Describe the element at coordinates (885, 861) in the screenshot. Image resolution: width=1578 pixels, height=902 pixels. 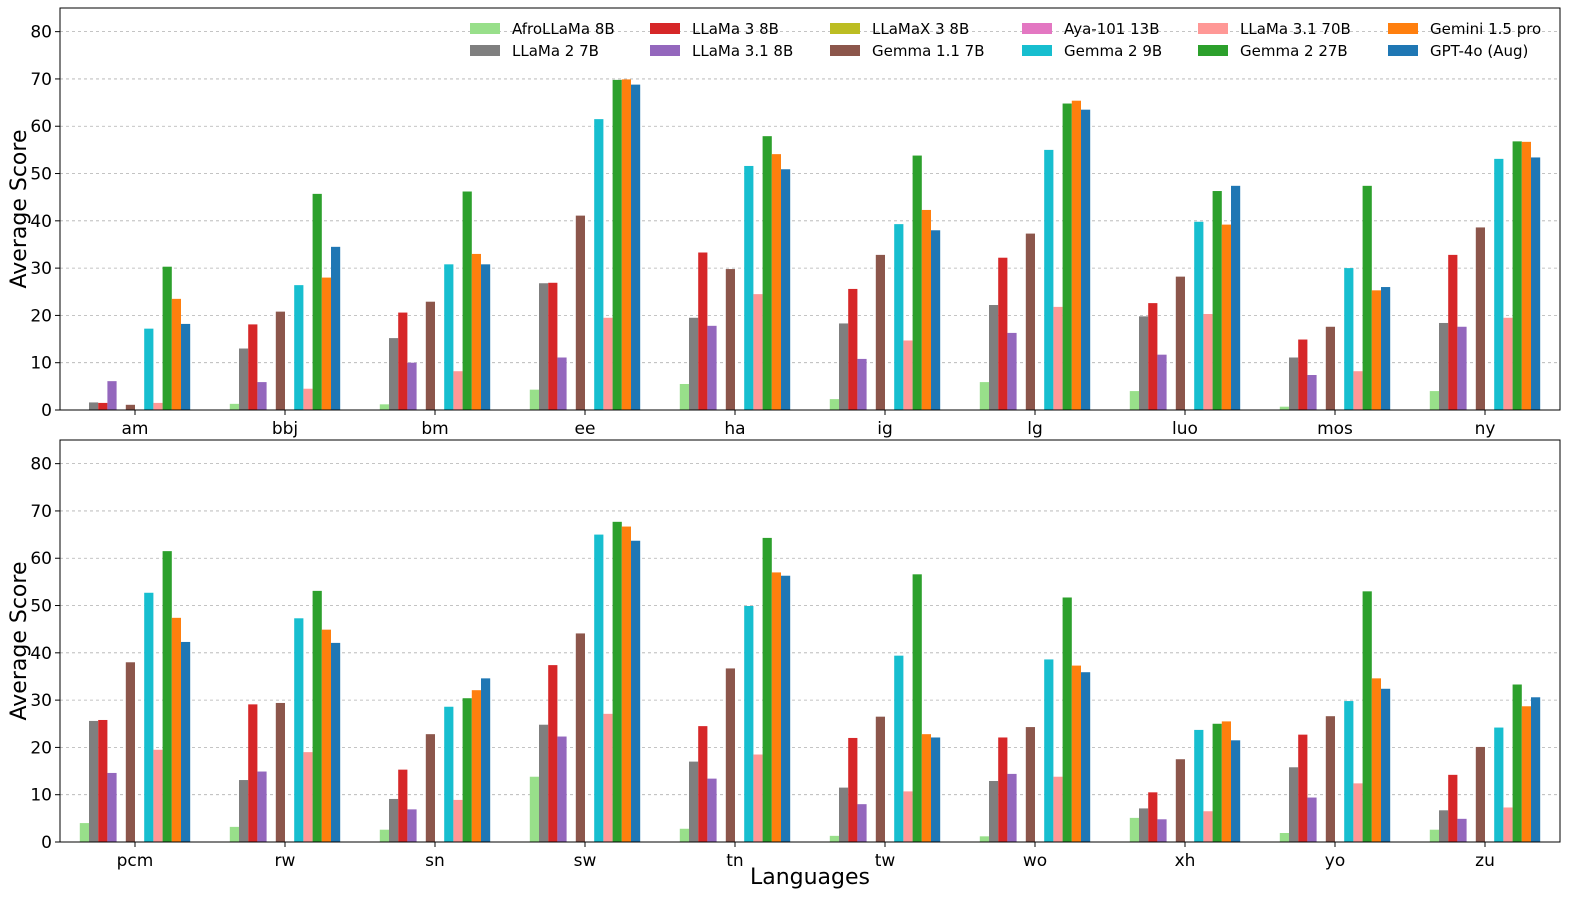
I see `category-label: tw` at that location.